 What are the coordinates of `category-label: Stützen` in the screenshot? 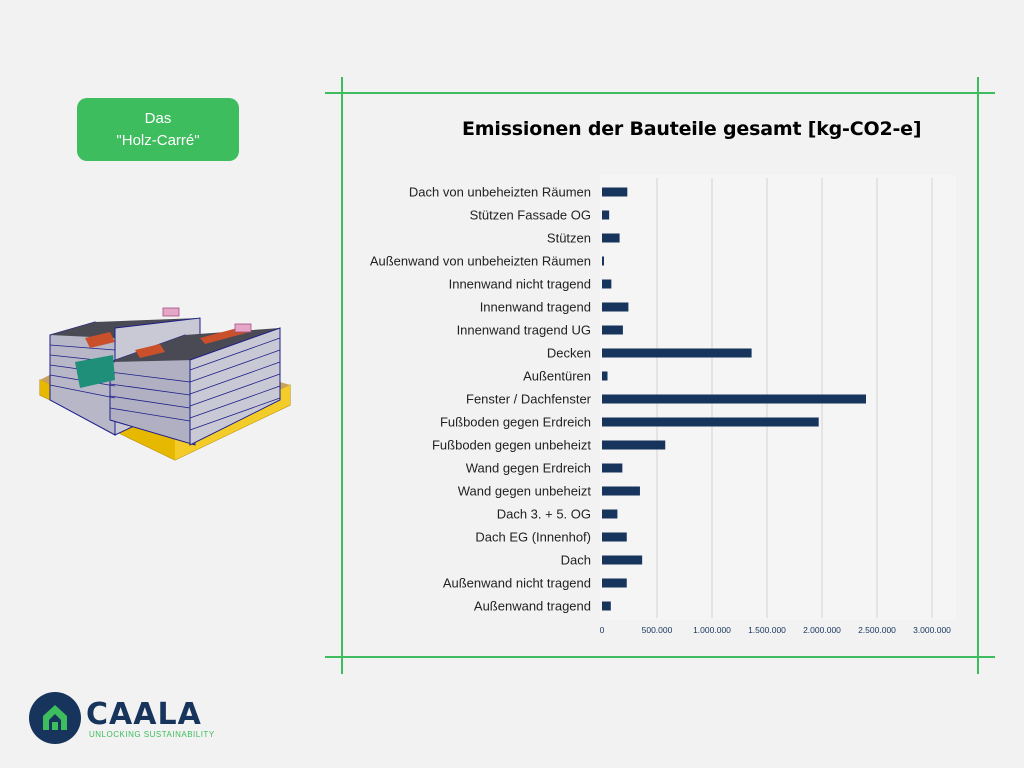 It's located at (569, 238).